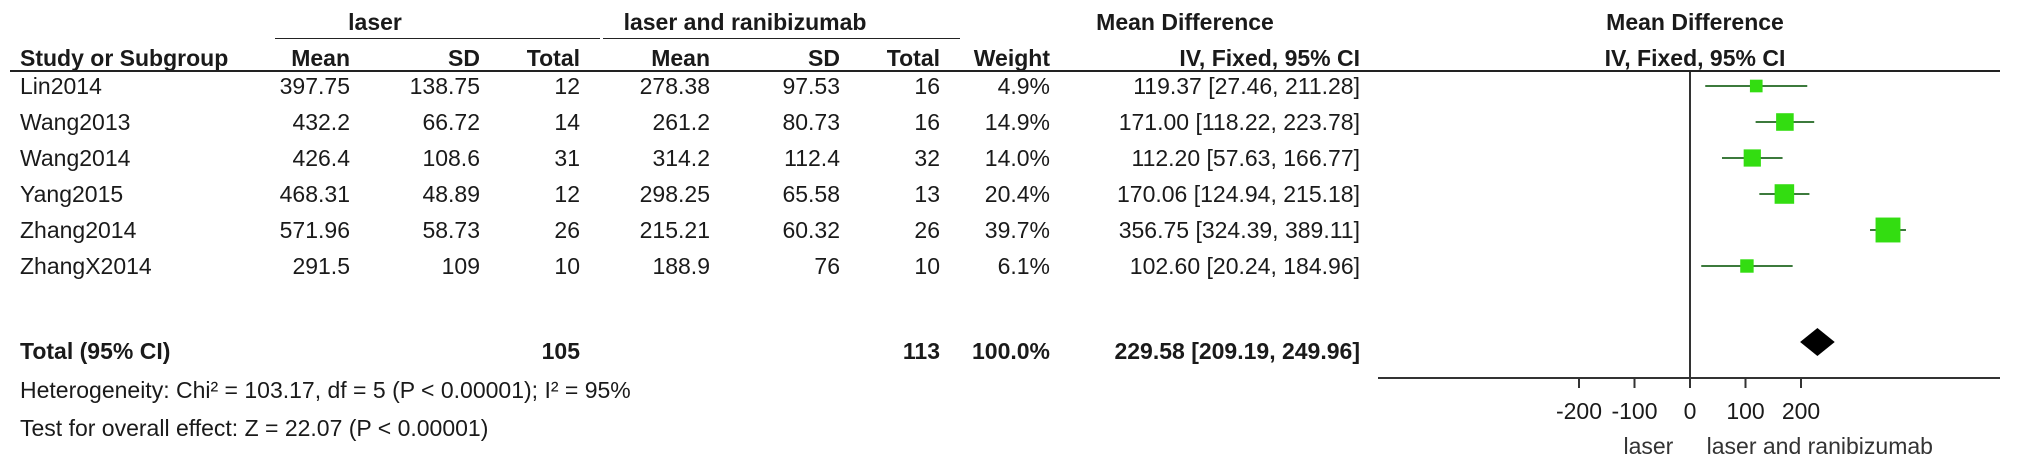  I want to click on sd1-value: 109, so click(460, 266).